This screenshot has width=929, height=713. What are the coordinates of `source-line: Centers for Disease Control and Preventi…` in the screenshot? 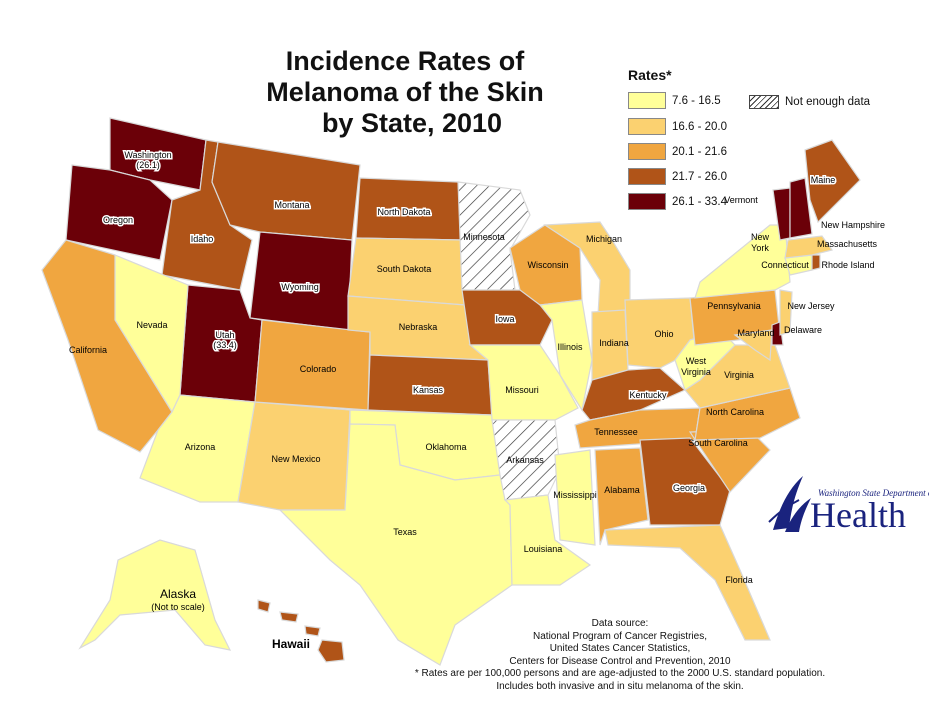 It's located at (620, 661).